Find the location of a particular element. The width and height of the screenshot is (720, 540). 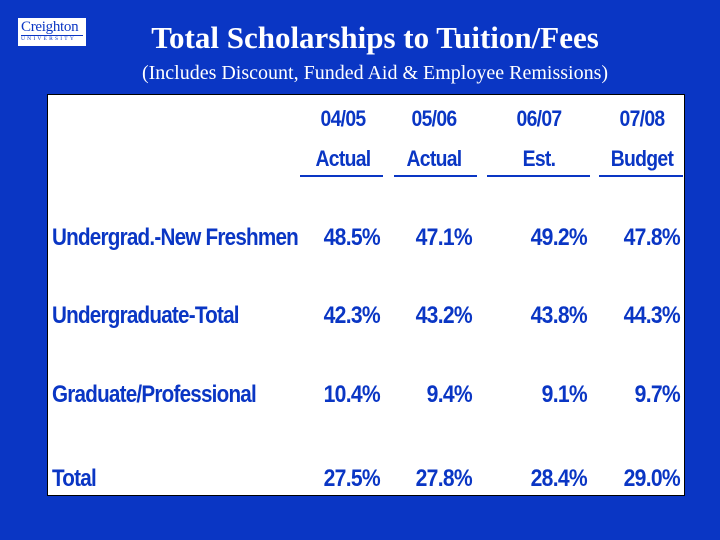

table-cell: 9.4% is located at coordinates (449, 394).